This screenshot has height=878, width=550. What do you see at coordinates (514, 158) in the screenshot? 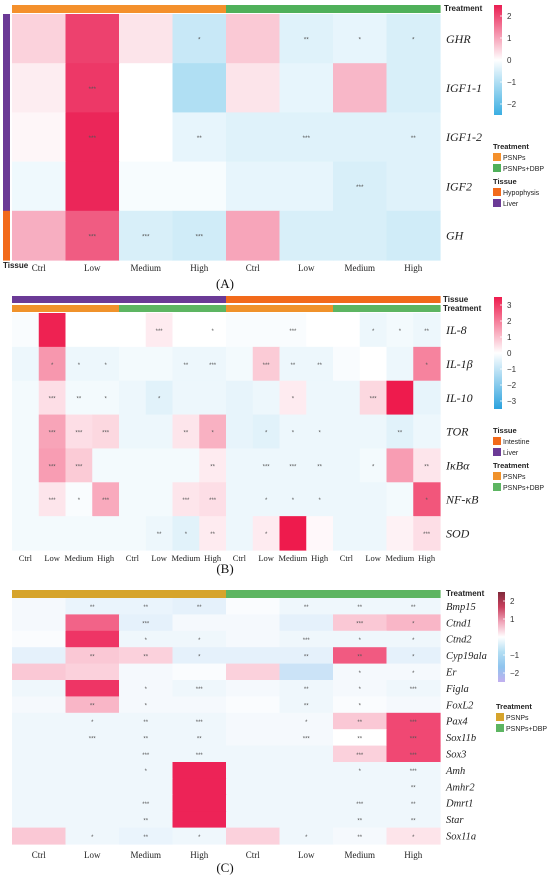
I see `legend-item-label: PSNPs` at bounding box center [514, 158].